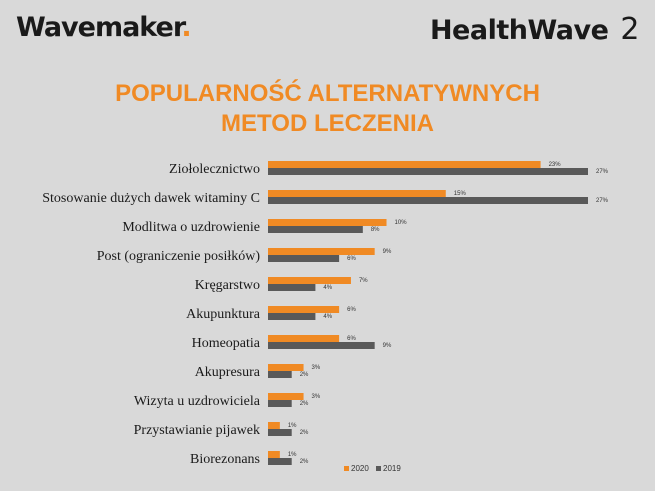  Describe the element at coordinates (228, 372) in the screenshot. I see `category-label: Akupresura` at that location.